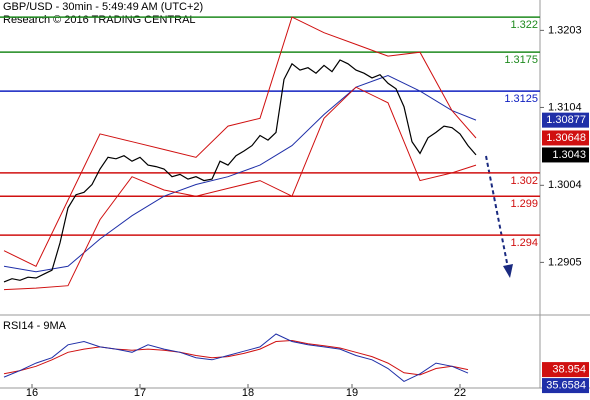 This screenshot has height=400, width=590. Describe the element at coordinates (569, 369) in the screenshot. I see `value-box-label: 38.954` at that location.